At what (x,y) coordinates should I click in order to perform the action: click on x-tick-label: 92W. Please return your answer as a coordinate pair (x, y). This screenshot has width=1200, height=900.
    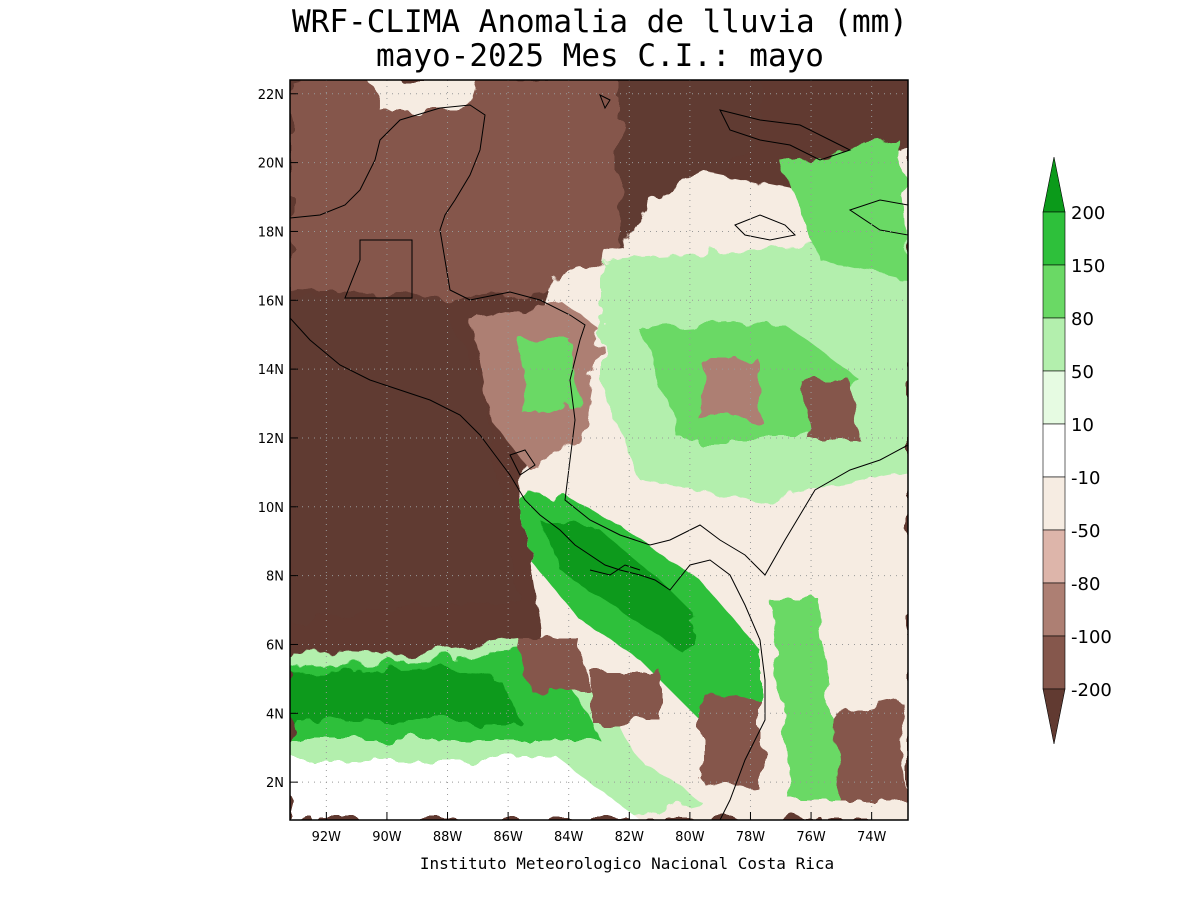
    Looking at the image, I should click on (327, 837).